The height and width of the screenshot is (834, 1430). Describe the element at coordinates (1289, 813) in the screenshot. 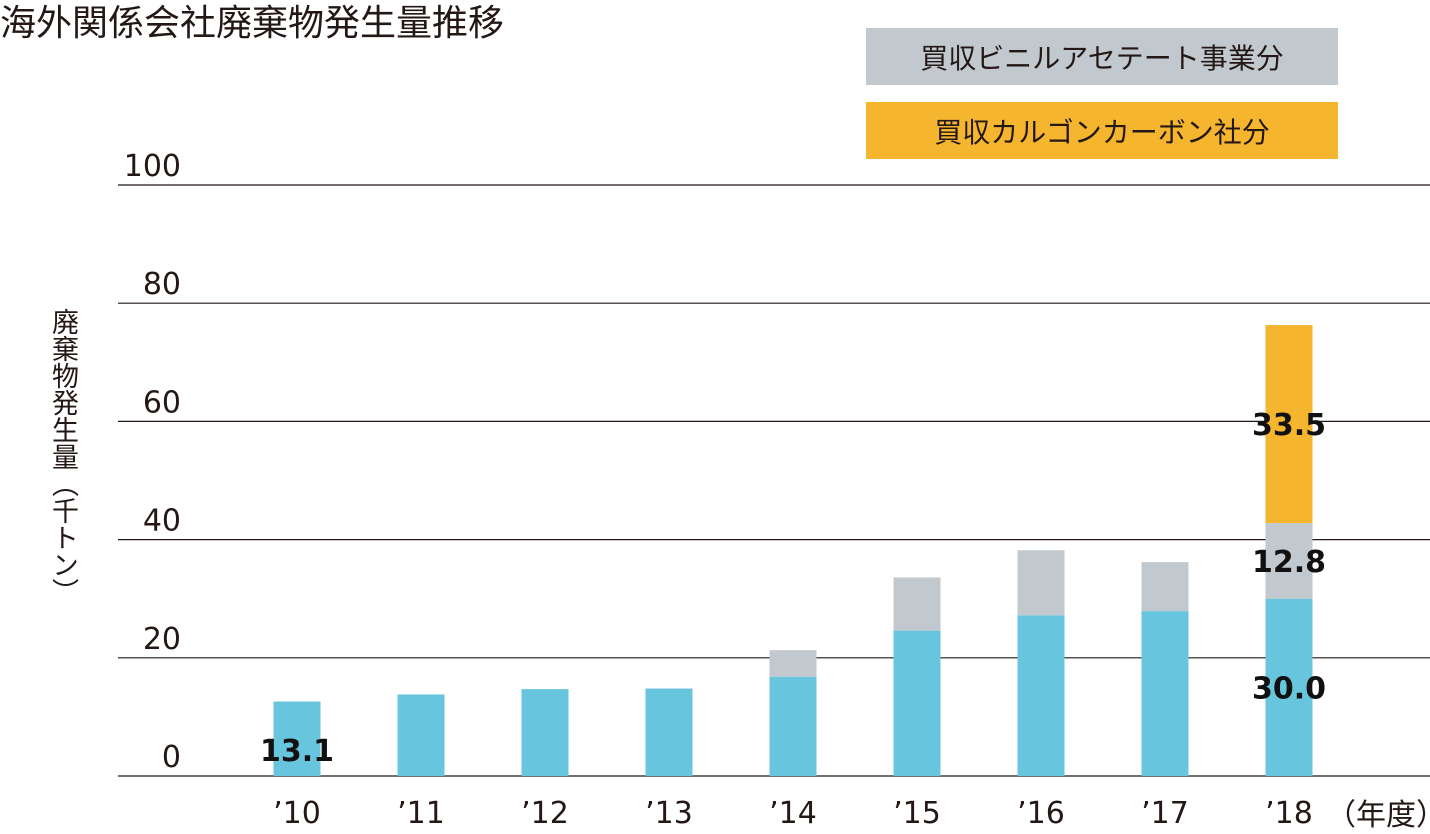

I see `x-tick-label: ’18` at that location.